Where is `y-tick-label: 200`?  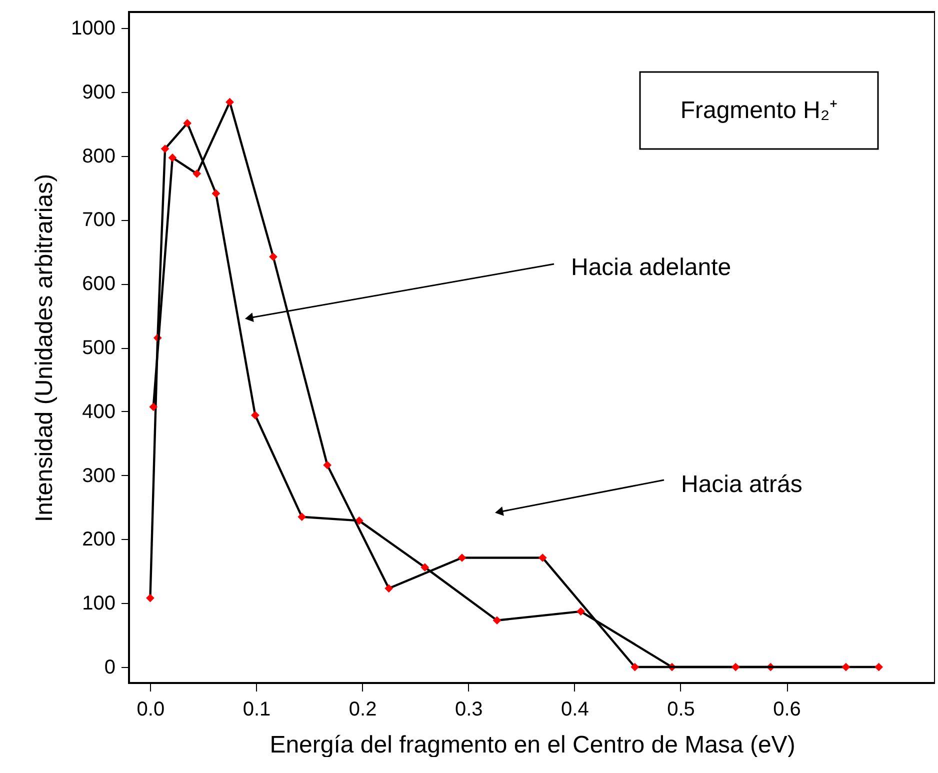
y-tick-label: 200 is located at coordinates (99, 539).